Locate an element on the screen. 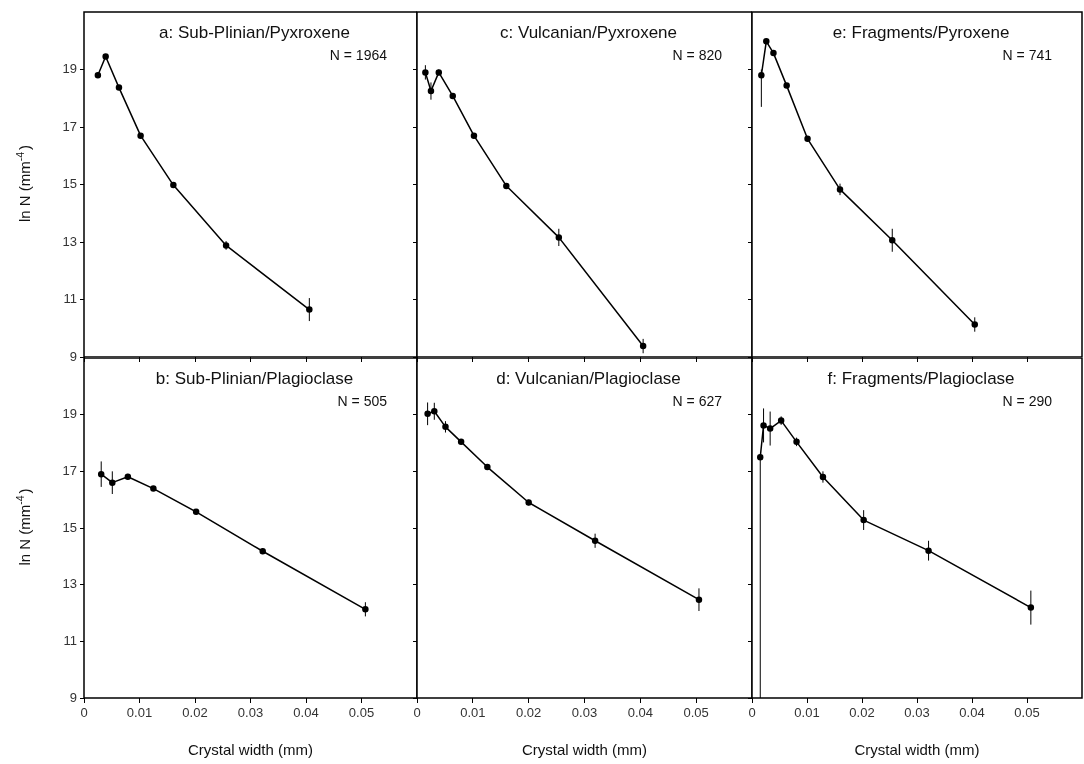 This screenshot has width=1084, height=764. text: e: Fragments/Pyroxene is located at coordinates (921, 32).